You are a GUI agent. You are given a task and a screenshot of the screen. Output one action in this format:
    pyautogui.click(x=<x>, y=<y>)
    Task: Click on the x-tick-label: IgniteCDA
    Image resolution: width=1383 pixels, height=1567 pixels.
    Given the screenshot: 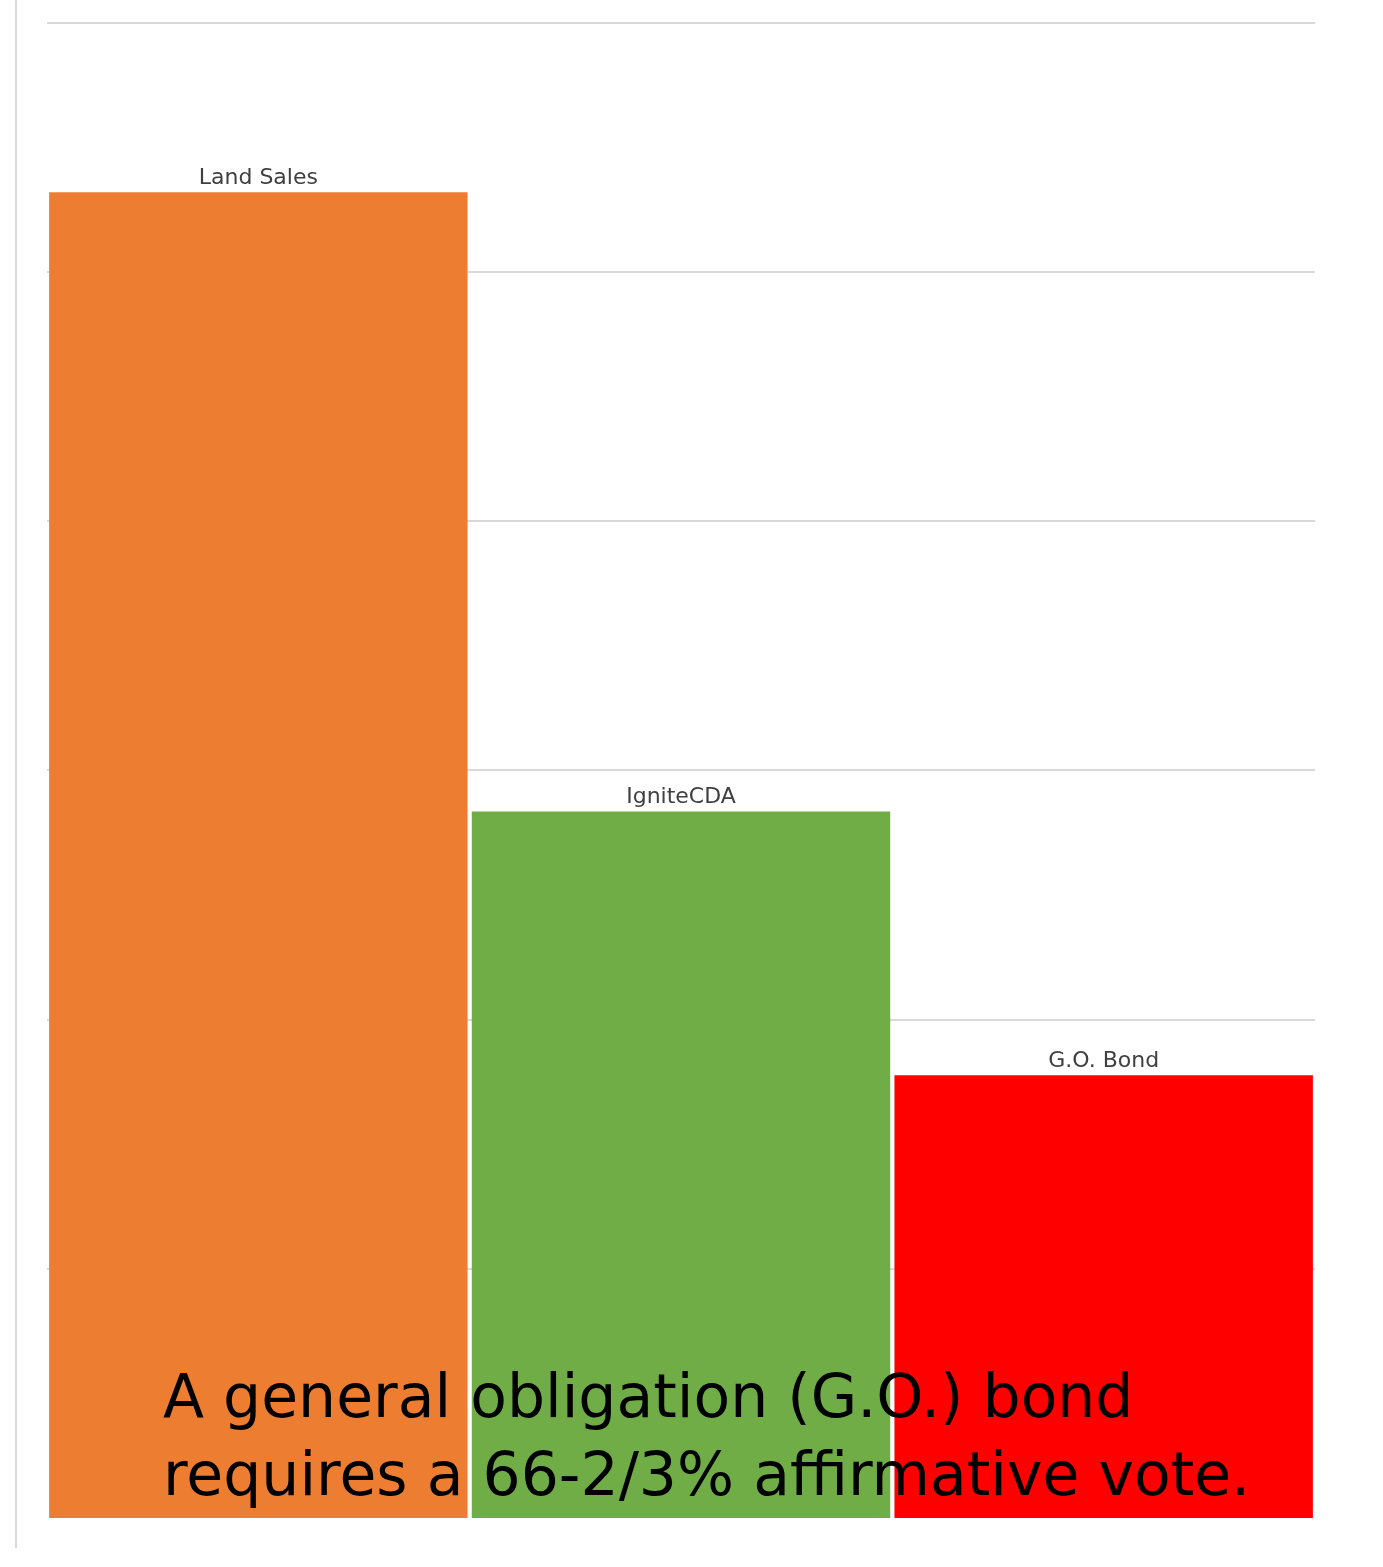 What is the action you would take?
    pyautogui.click(x=681, y=796)
    